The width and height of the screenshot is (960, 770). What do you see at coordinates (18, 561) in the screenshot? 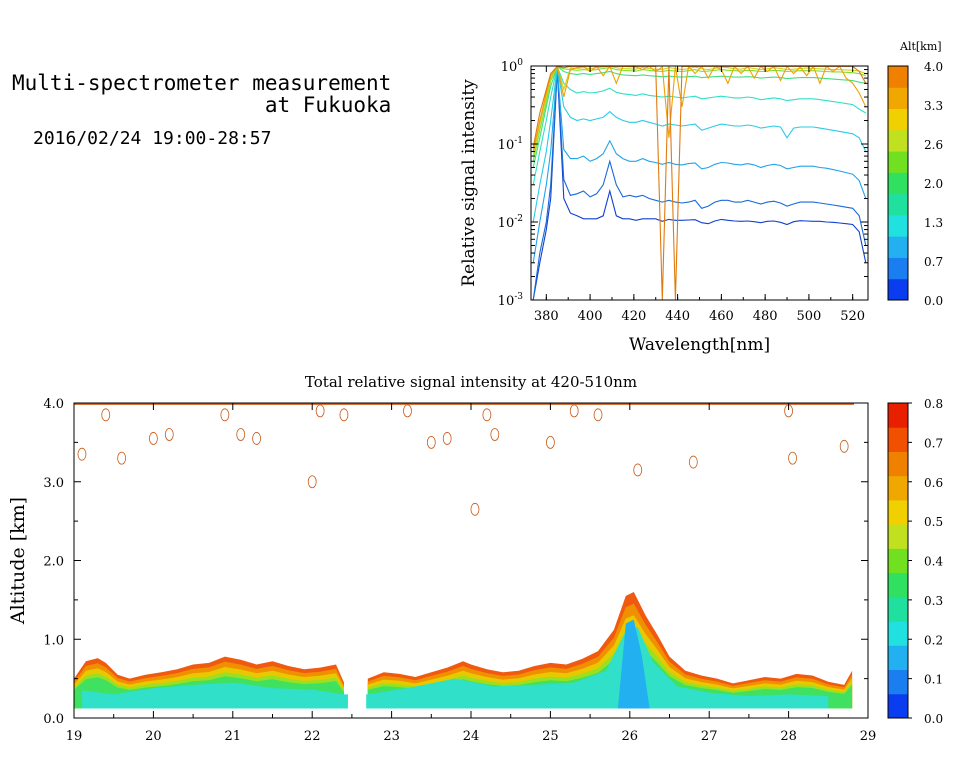
I see `heatmap-y-axis-label: Altitude [km]` at bounding box center [18, 561].